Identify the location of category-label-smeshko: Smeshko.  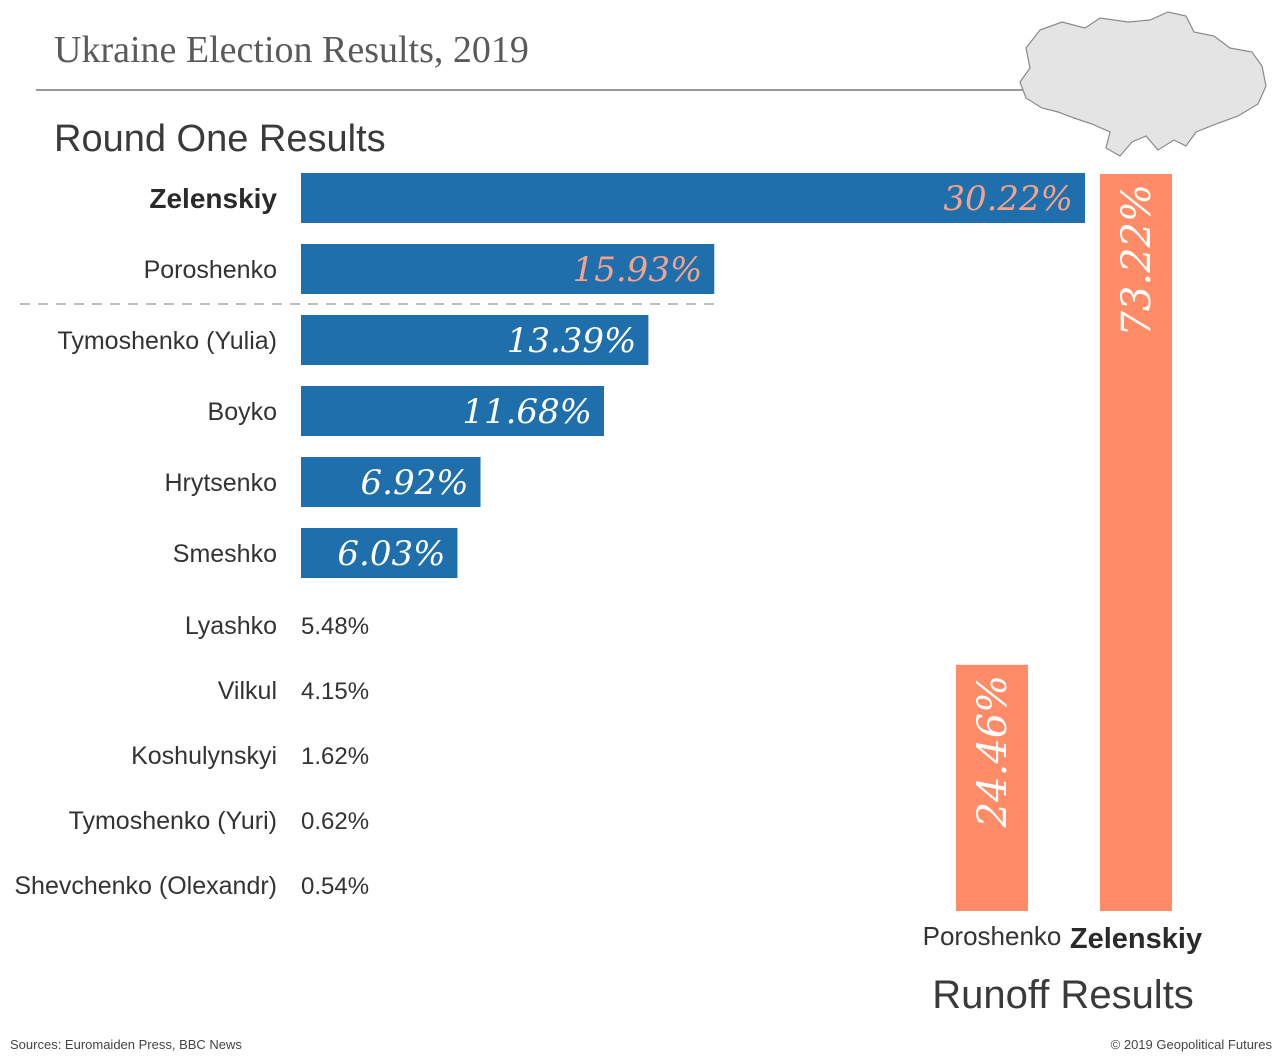
(225, 554).